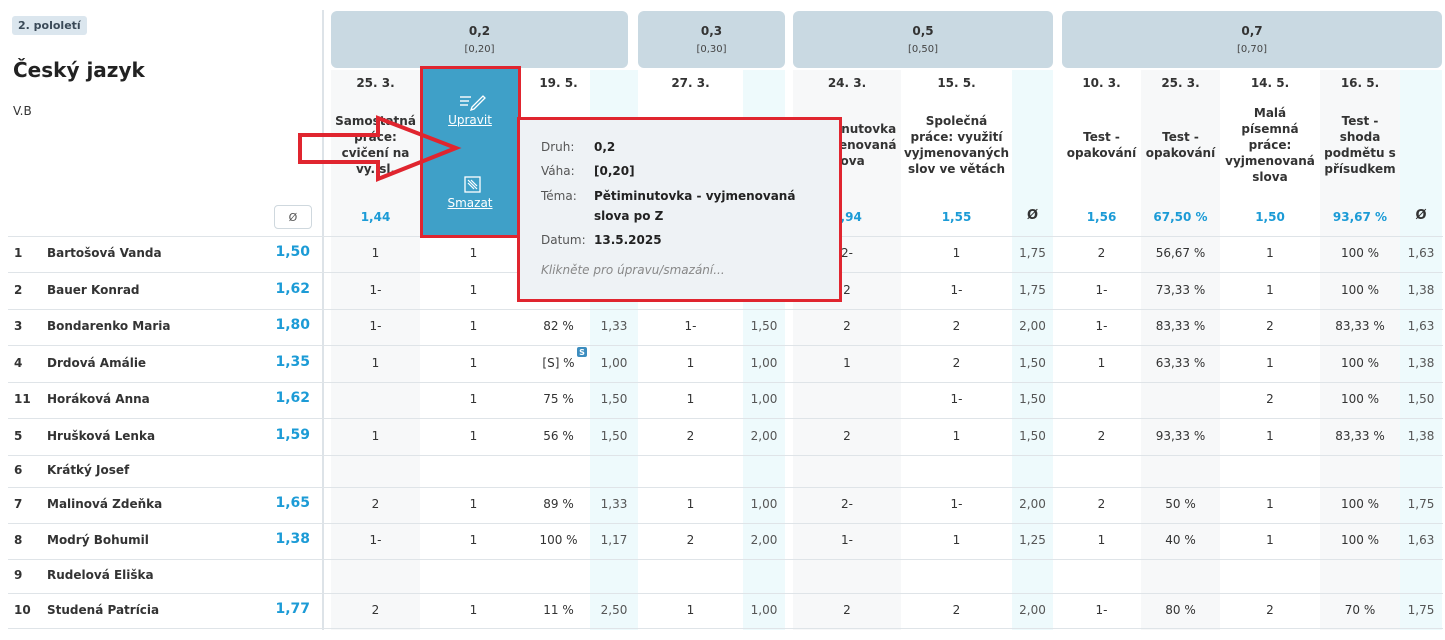 This screenshot has width=1445, height=640. Describe the element at coordinates (1360, 145) in the screenshot. I see `column-topic: Test - shoda podmětu s přísudkem` at that location.